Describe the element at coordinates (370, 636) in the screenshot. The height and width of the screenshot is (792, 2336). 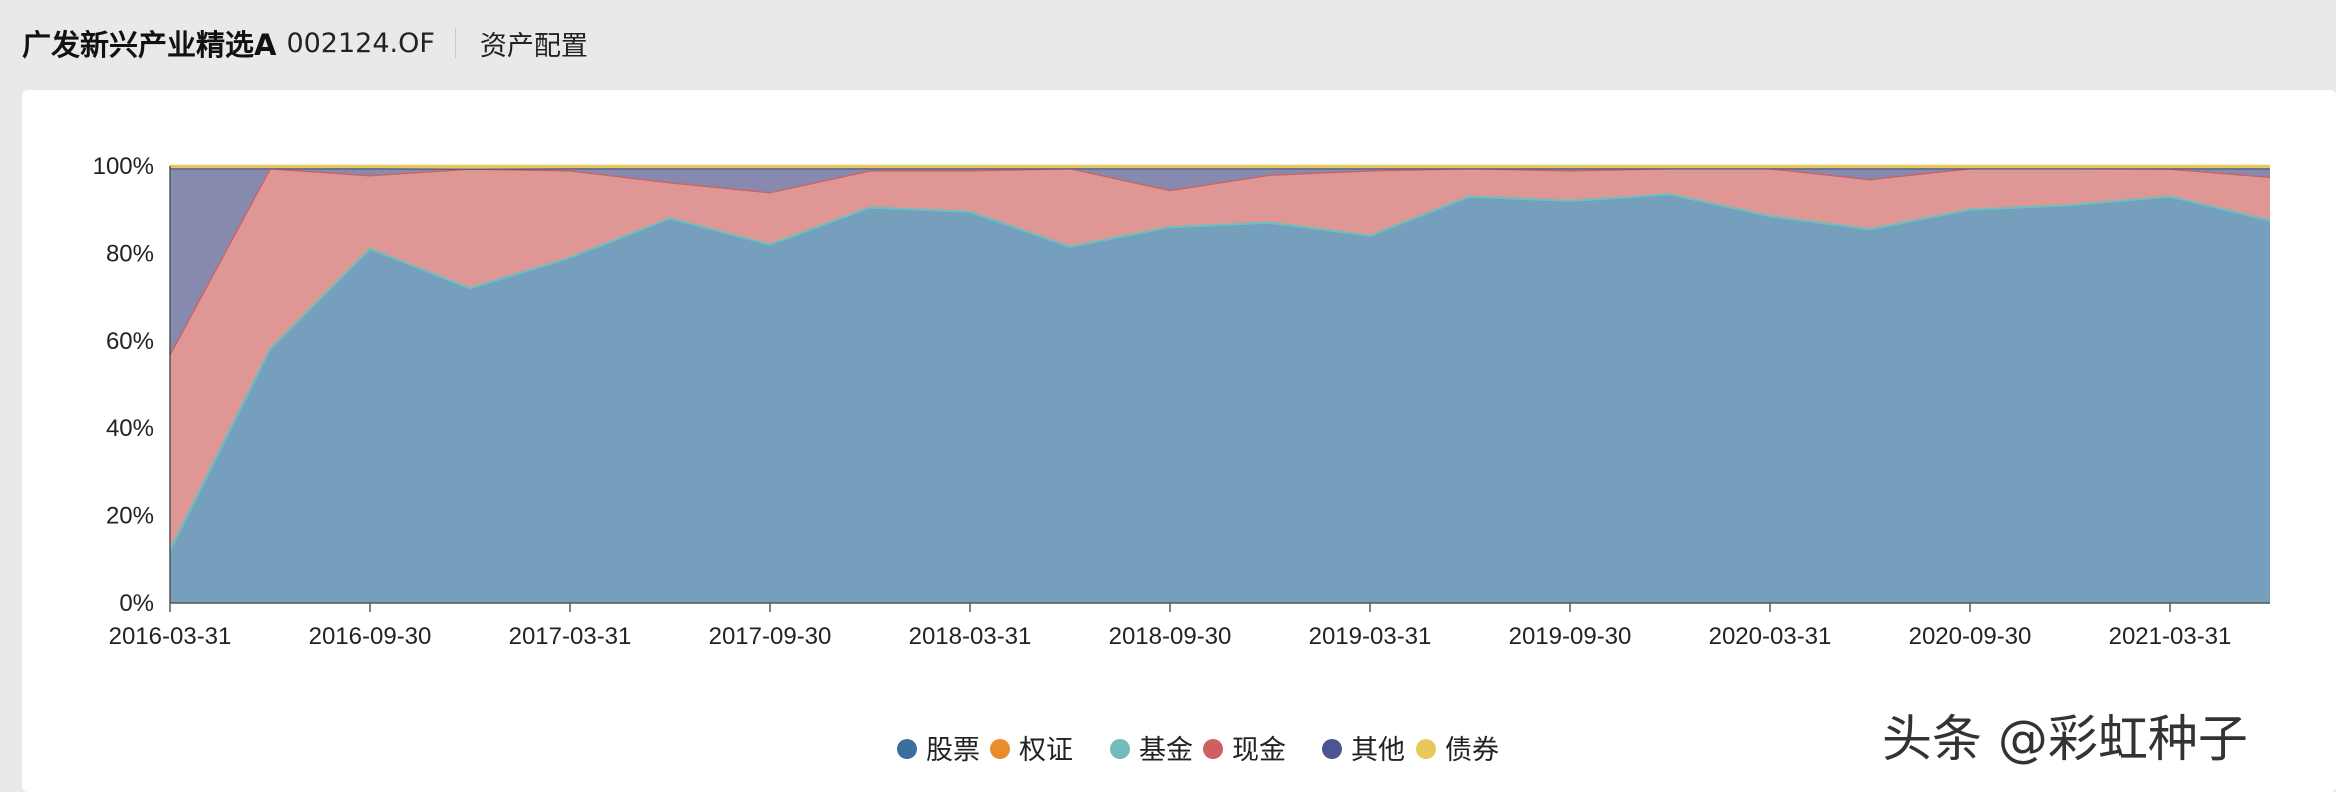
I see `x-tick-label: 2016-09-30` at that location.